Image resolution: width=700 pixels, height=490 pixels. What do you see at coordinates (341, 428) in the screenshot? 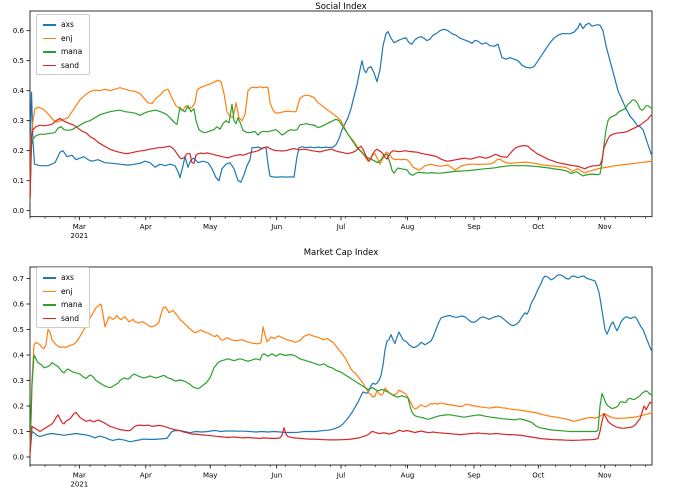
I see `sand-line` at bounding box center [341, 428].